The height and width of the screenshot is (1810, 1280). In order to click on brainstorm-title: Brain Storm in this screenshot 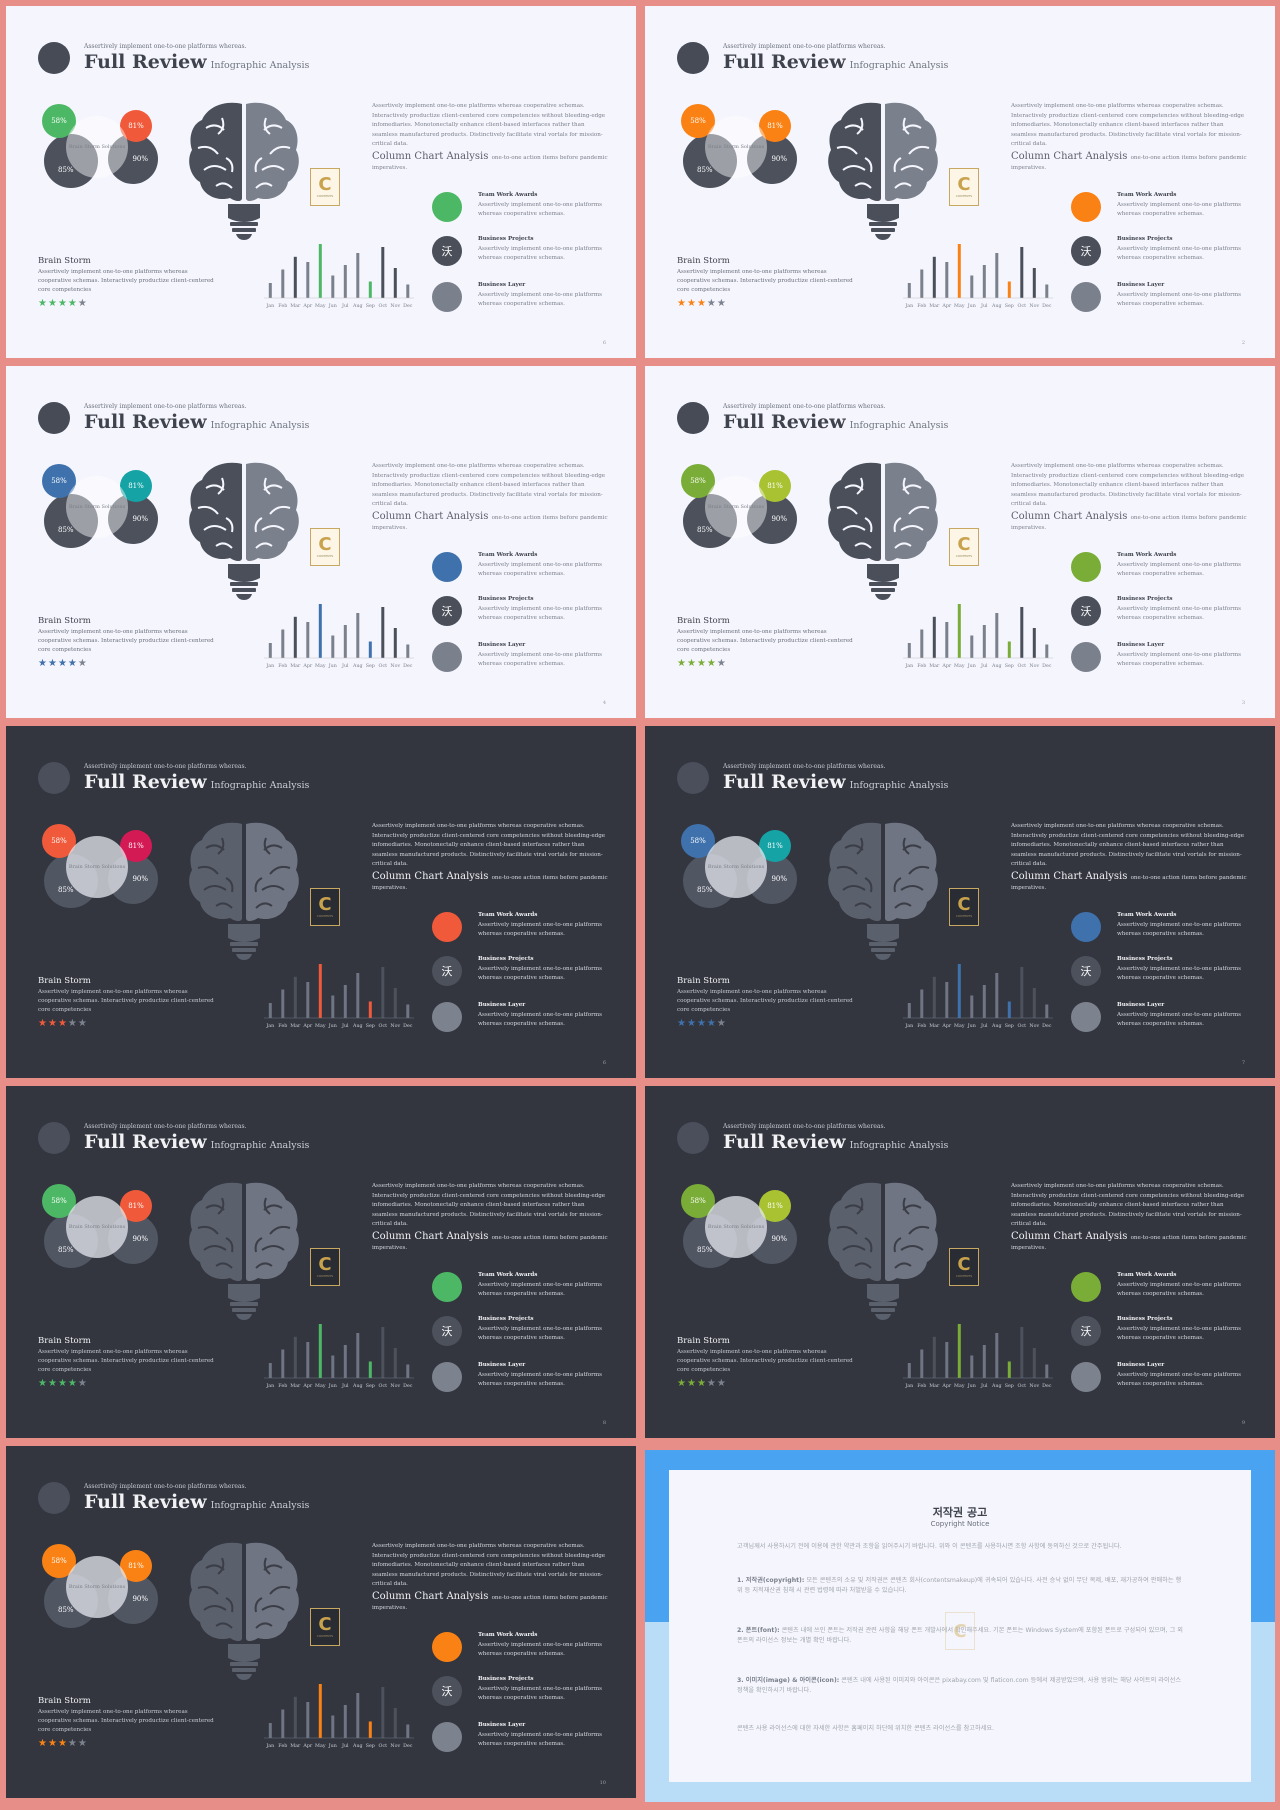, I will do `click(703, 981)`.